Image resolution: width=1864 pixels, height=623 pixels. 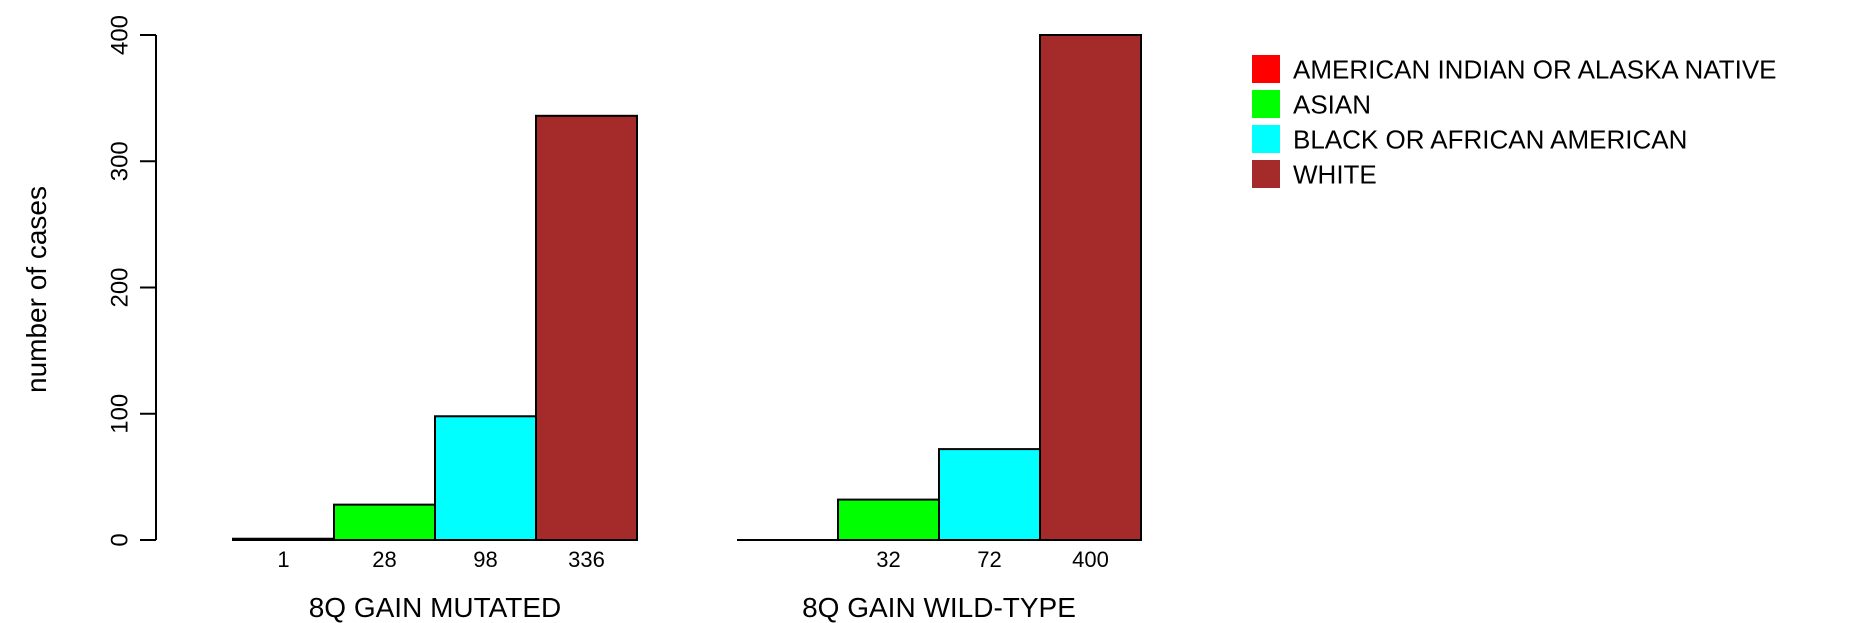 I want to click on bar-value-label: 72, so click(x=989, y=559).